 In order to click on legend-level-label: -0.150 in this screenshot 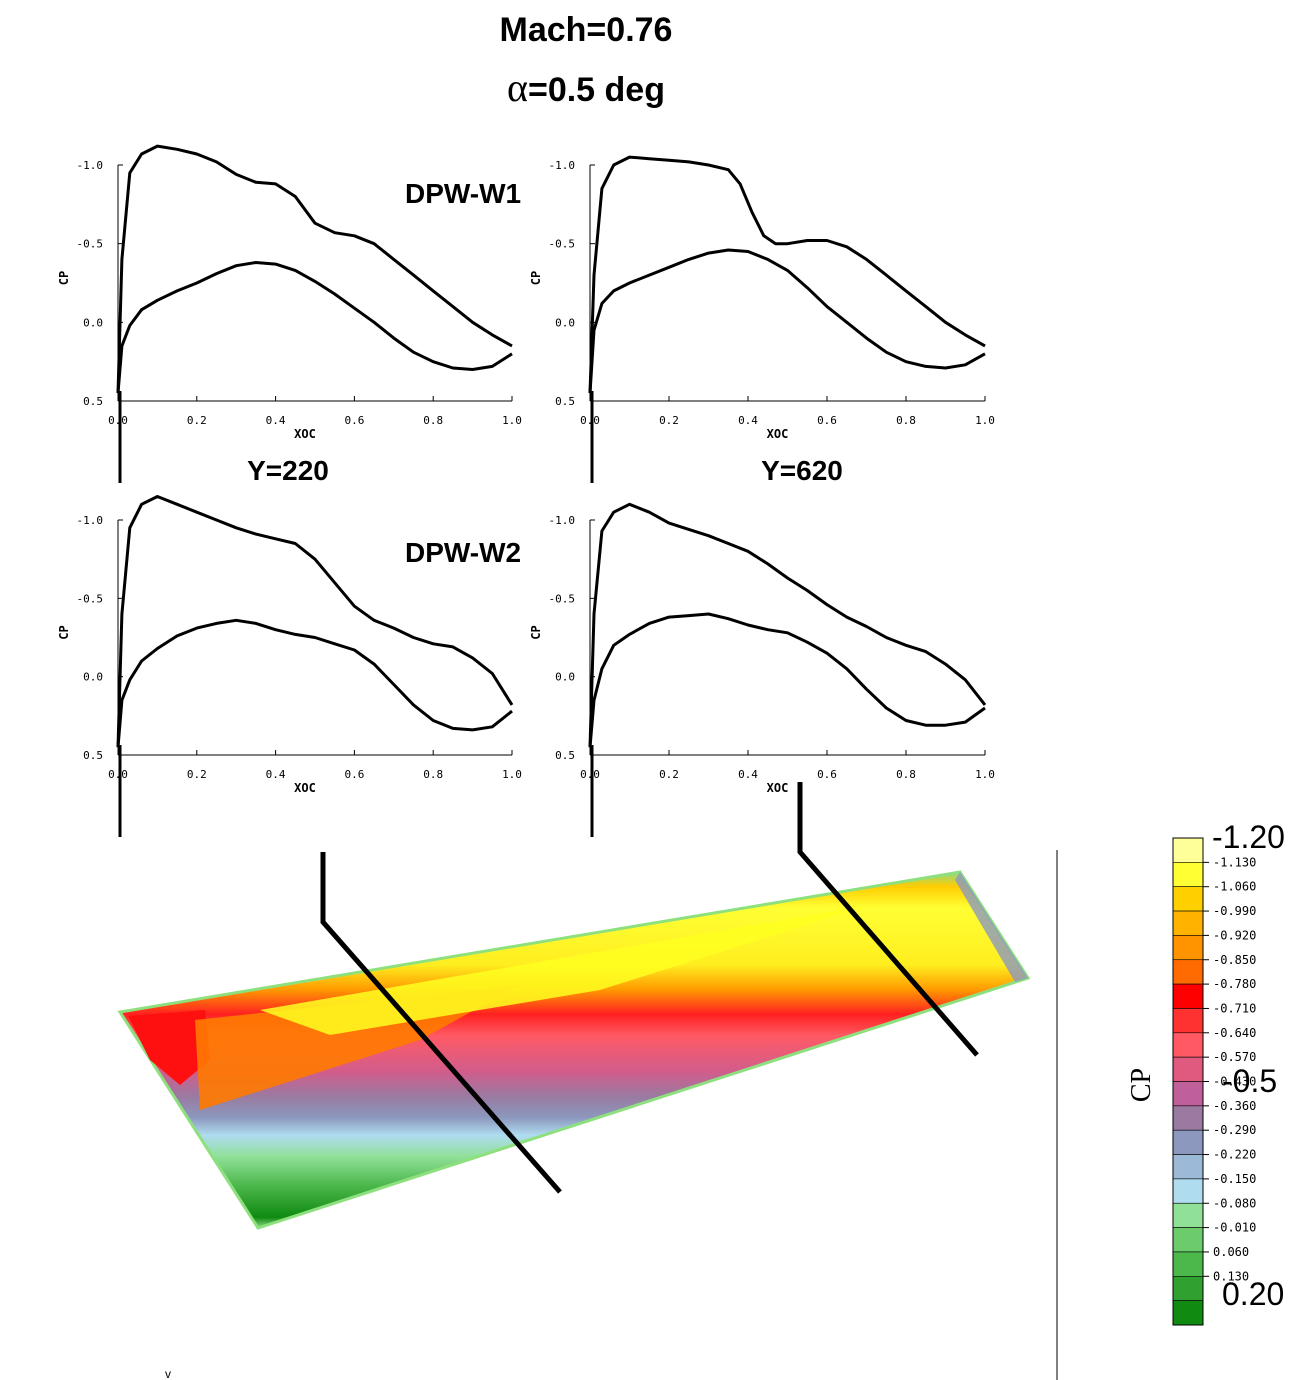, I will do `click(1234, 1179)`.